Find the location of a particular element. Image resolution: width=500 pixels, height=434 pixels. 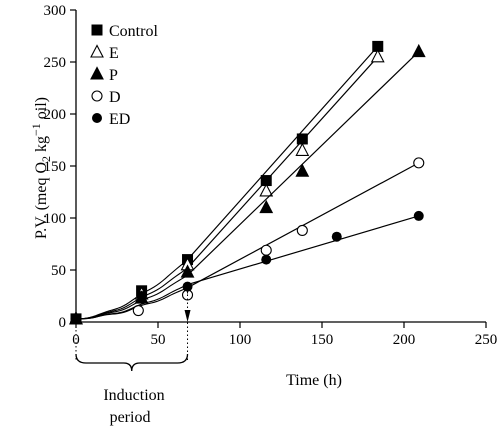

legend-item-control: Control is located at coordinates (124, 31).